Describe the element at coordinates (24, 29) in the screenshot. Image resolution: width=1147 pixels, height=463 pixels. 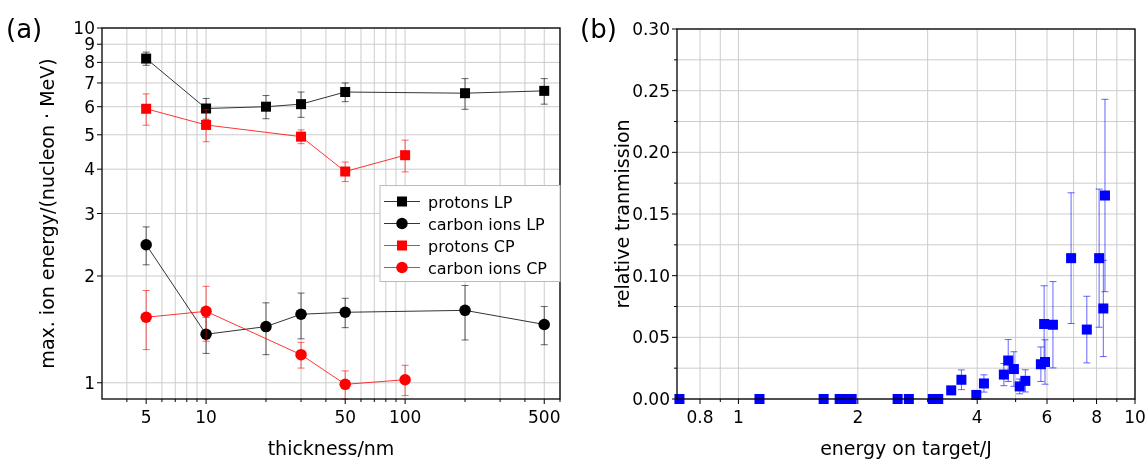
I see `chart-title: (a)` at that location.